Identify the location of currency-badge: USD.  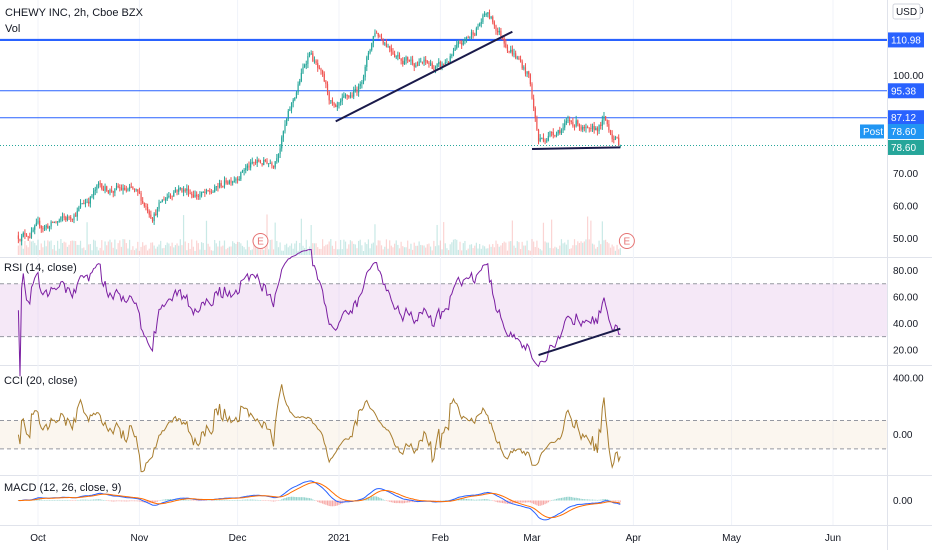
(906, 11).